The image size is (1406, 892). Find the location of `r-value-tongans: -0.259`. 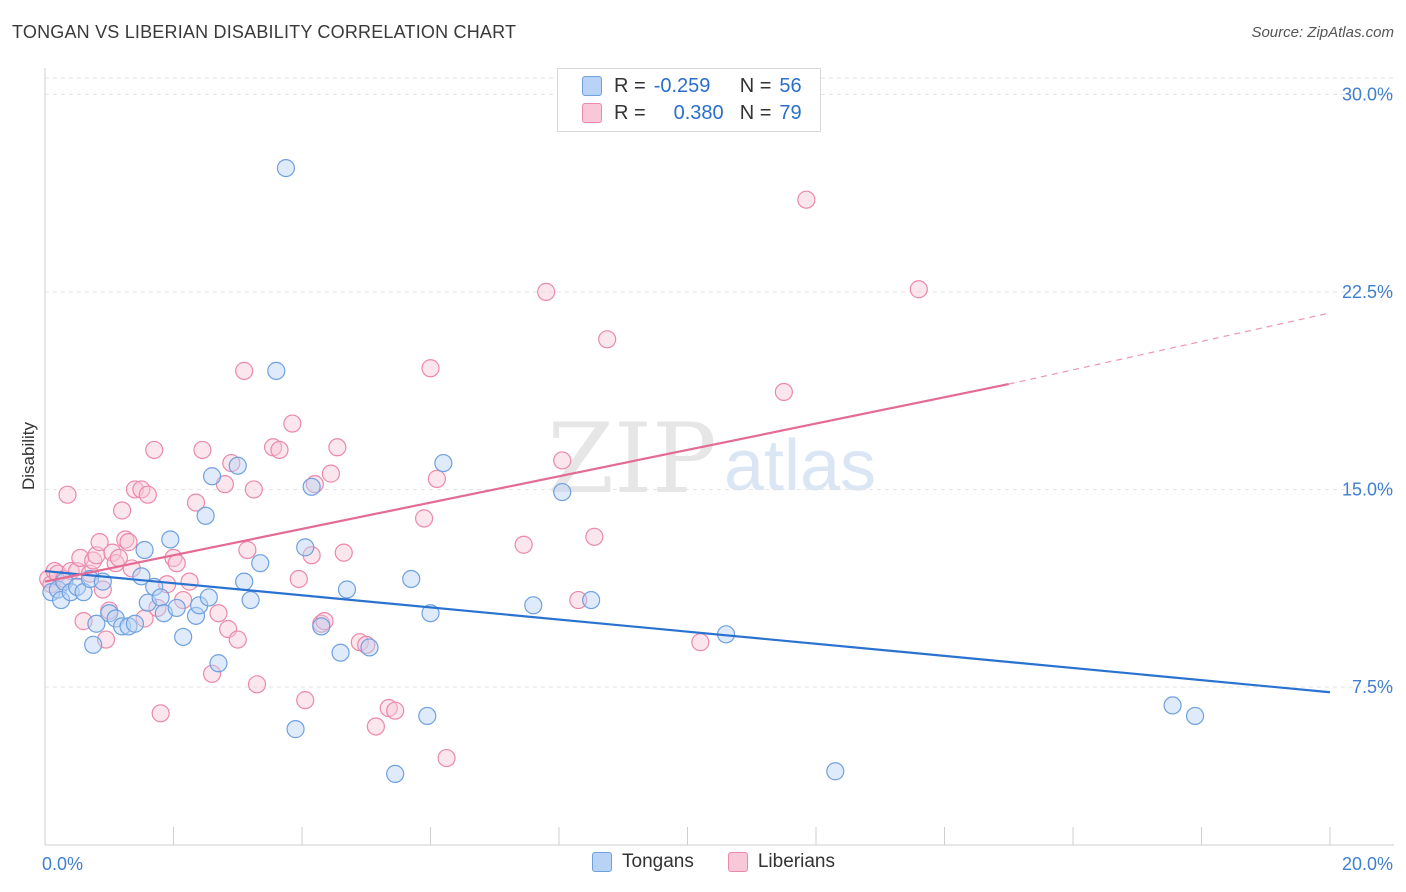

r-value-tongans: -0.259 is located at coordinates (682, 85).